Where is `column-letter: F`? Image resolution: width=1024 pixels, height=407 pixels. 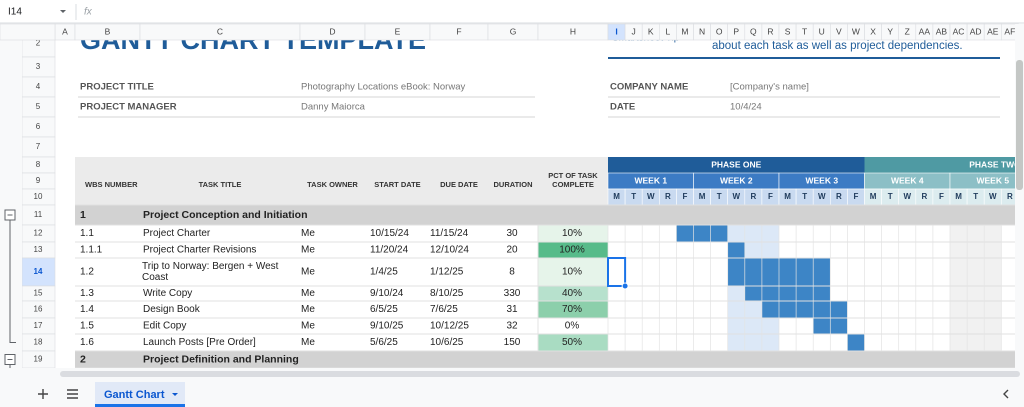 column-letter: F is located at coordinates (458, 31).